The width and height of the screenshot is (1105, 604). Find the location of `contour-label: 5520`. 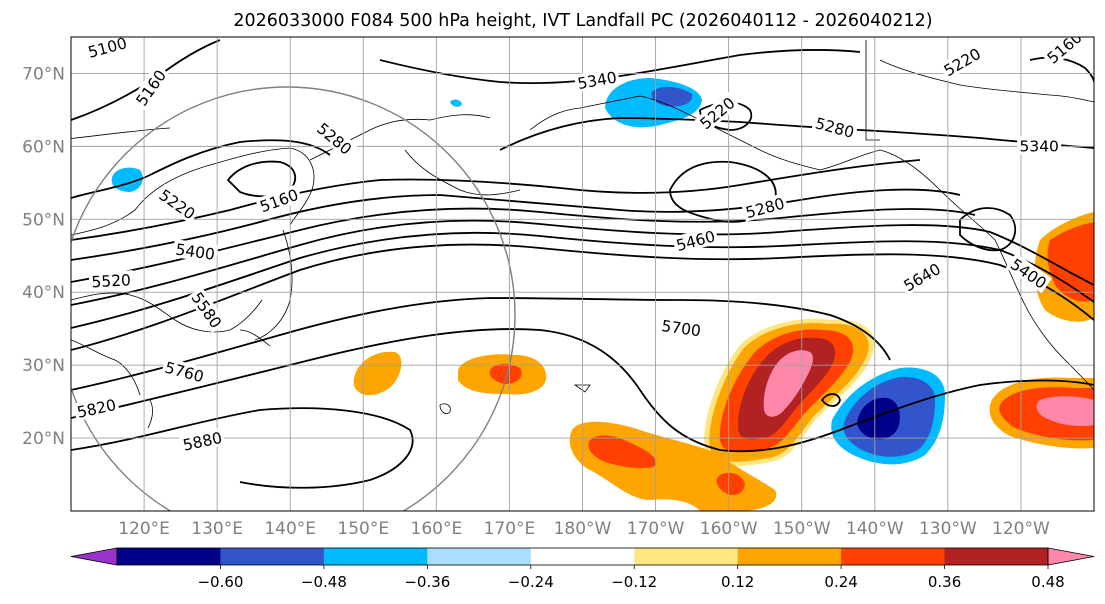

contour-label: 5520 is located at coordinates (111, 280).